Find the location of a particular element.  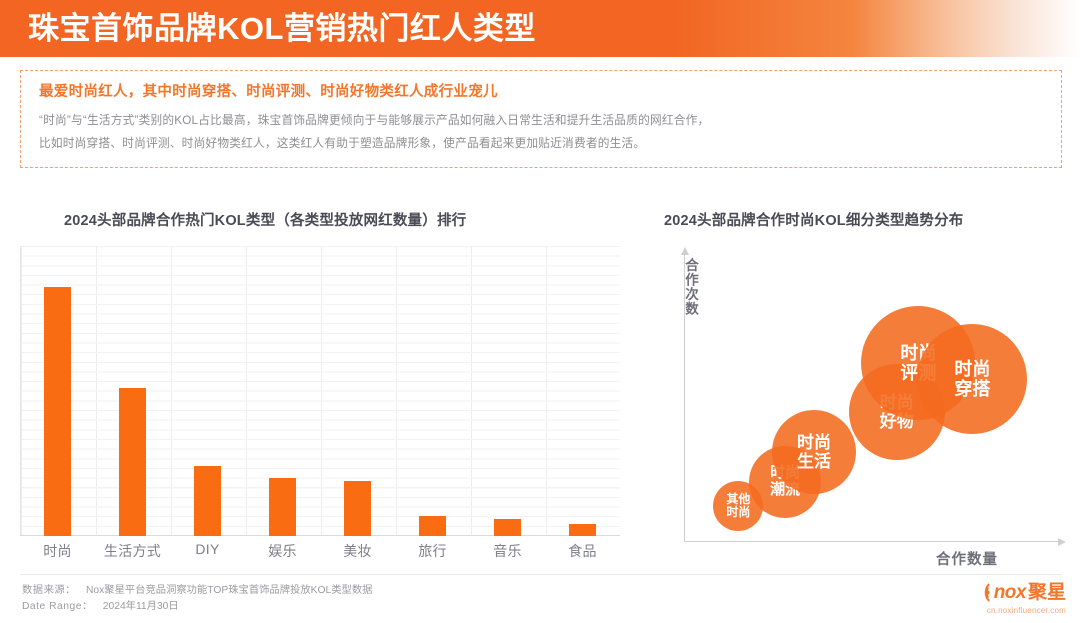

logo-wordmark-row: nox 聚星 is located at coordinates (1007, 592).